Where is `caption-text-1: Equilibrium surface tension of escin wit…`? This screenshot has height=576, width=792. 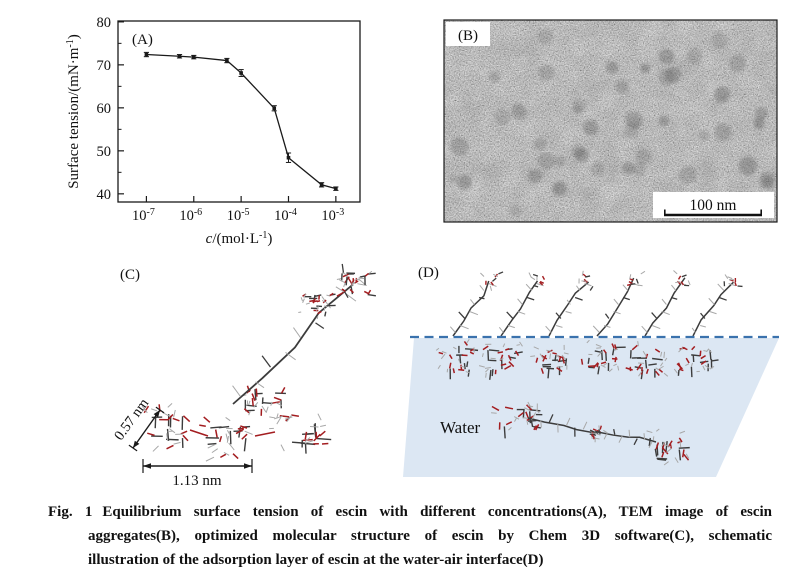
caption-text-1: Equilibrium surface tension of escin wit… is located at coordinates (437, 512).